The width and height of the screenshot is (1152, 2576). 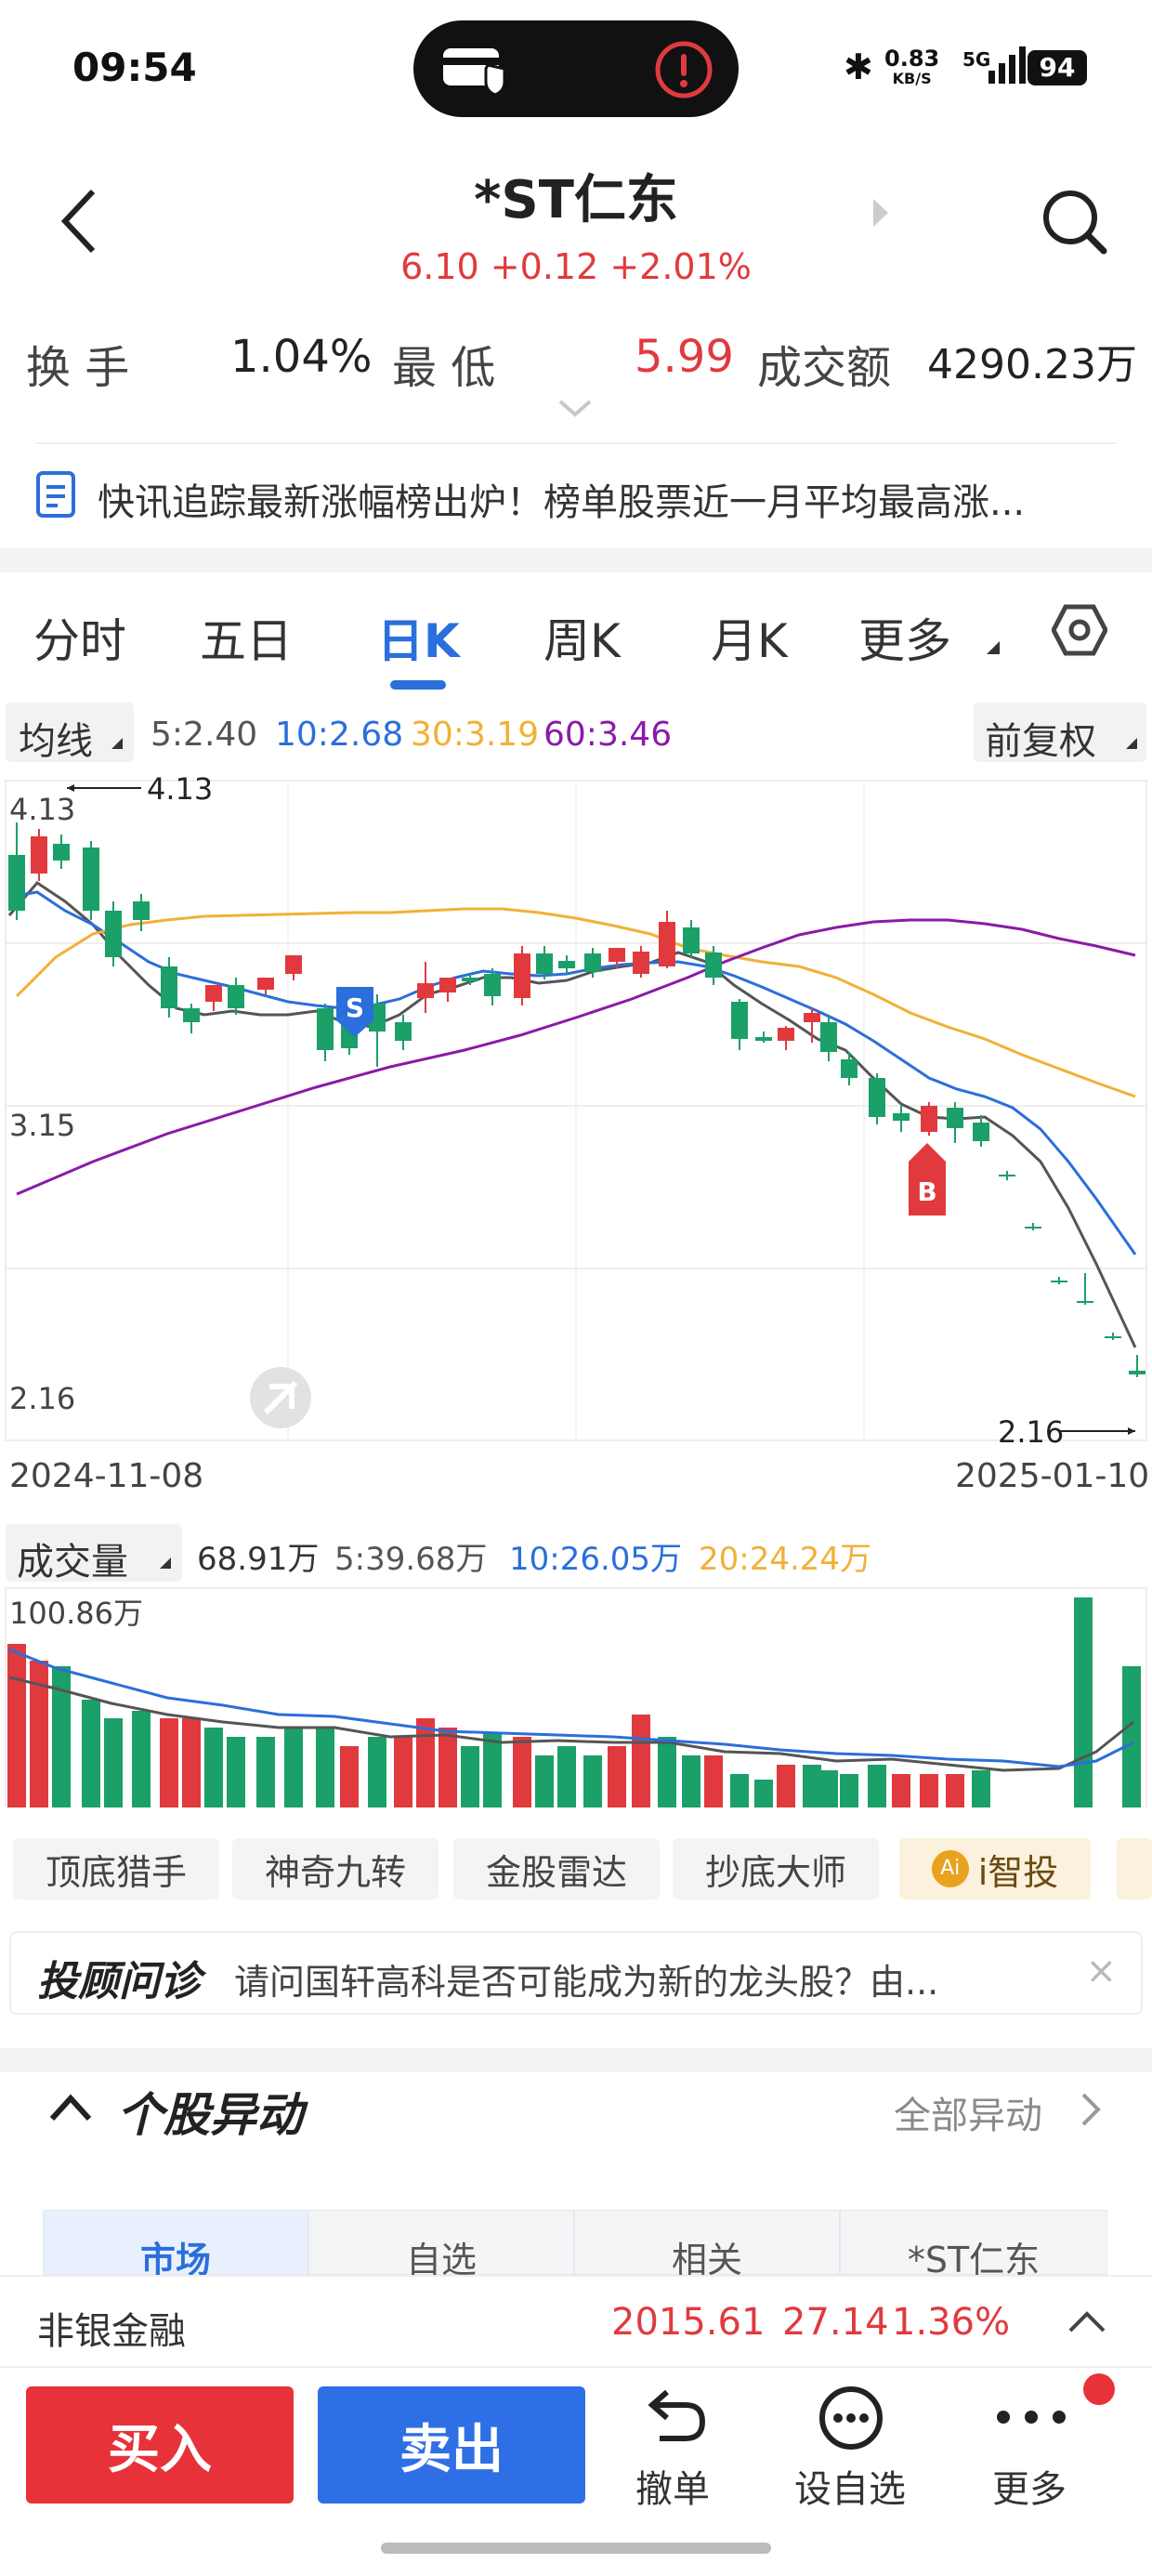 I want to click on chevron-right-icon, so click(x=1091, y=2109).